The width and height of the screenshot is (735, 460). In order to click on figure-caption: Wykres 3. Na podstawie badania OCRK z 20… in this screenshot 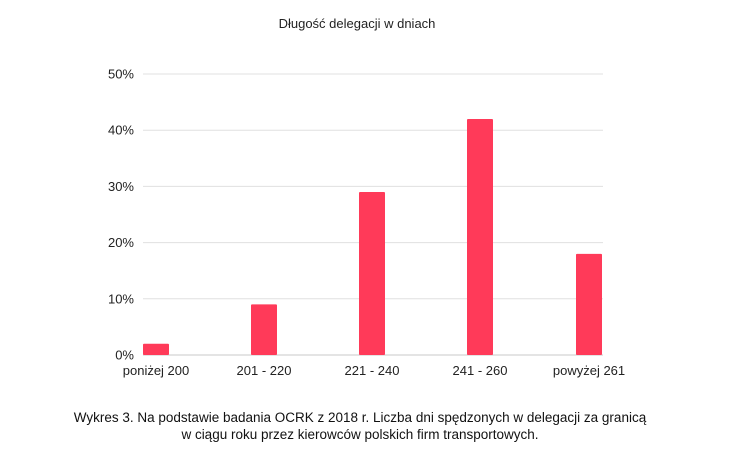, I will do `click(360, 426)`.